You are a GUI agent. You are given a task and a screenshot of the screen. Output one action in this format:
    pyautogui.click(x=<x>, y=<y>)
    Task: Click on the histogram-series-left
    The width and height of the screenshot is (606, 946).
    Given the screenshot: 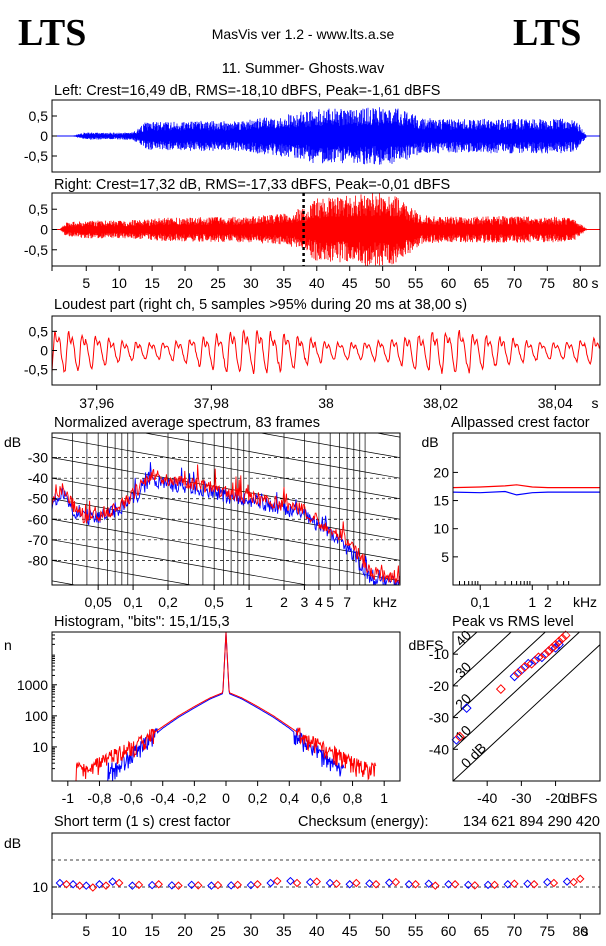 What is the action you would take?
    pyautogui.click(x=226, y=706)
    